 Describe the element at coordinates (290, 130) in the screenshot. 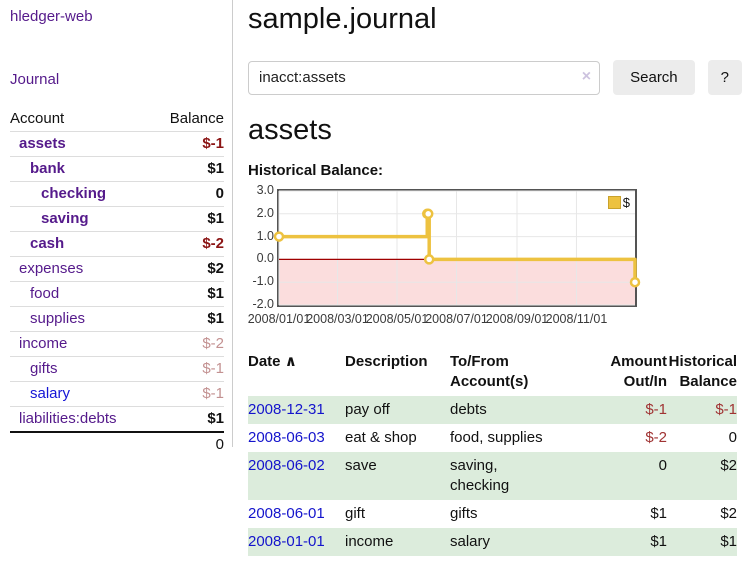

I see `account-heading: assets` at that location.